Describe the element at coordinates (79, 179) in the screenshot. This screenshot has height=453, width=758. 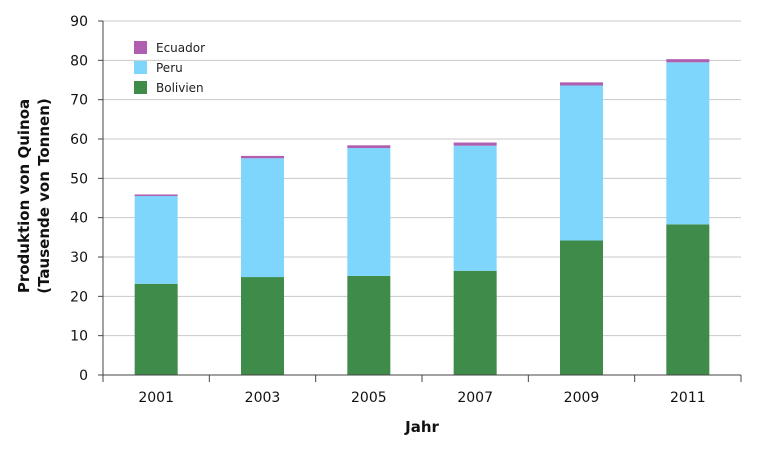
I see `y-tick-label: 50` at that location.